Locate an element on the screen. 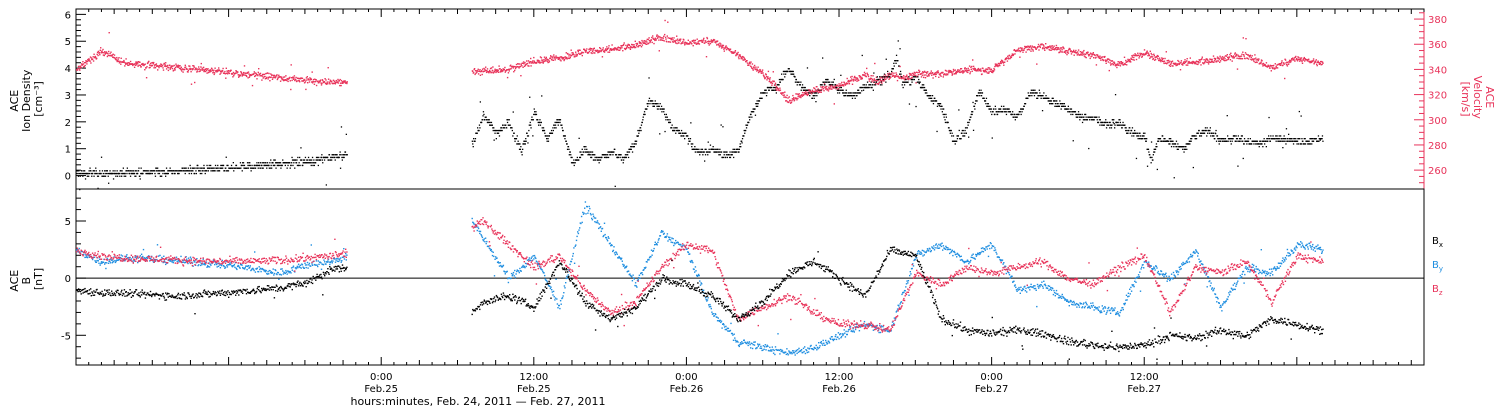 This screenshot has height=410, width=1500. density-tick-label: 2 is located at coordinates (68, 123).